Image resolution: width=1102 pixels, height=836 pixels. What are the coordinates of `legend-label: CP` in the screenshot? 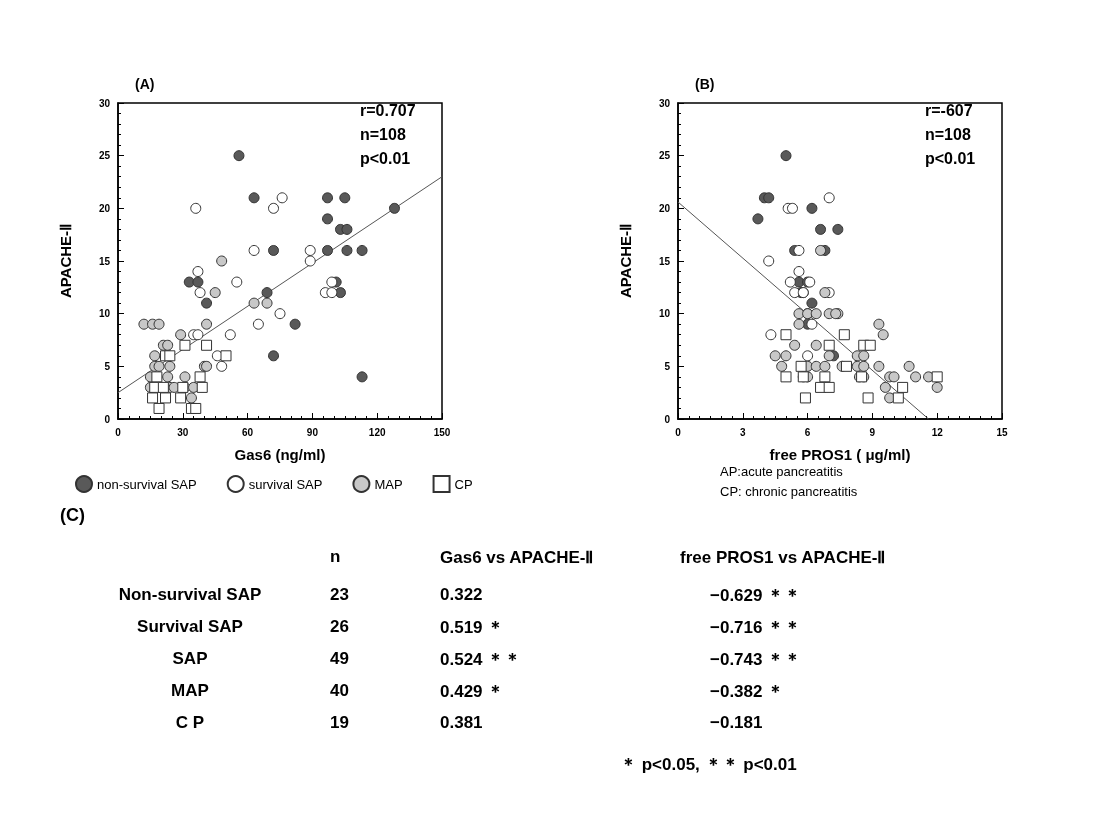 It's located at (463, 484).